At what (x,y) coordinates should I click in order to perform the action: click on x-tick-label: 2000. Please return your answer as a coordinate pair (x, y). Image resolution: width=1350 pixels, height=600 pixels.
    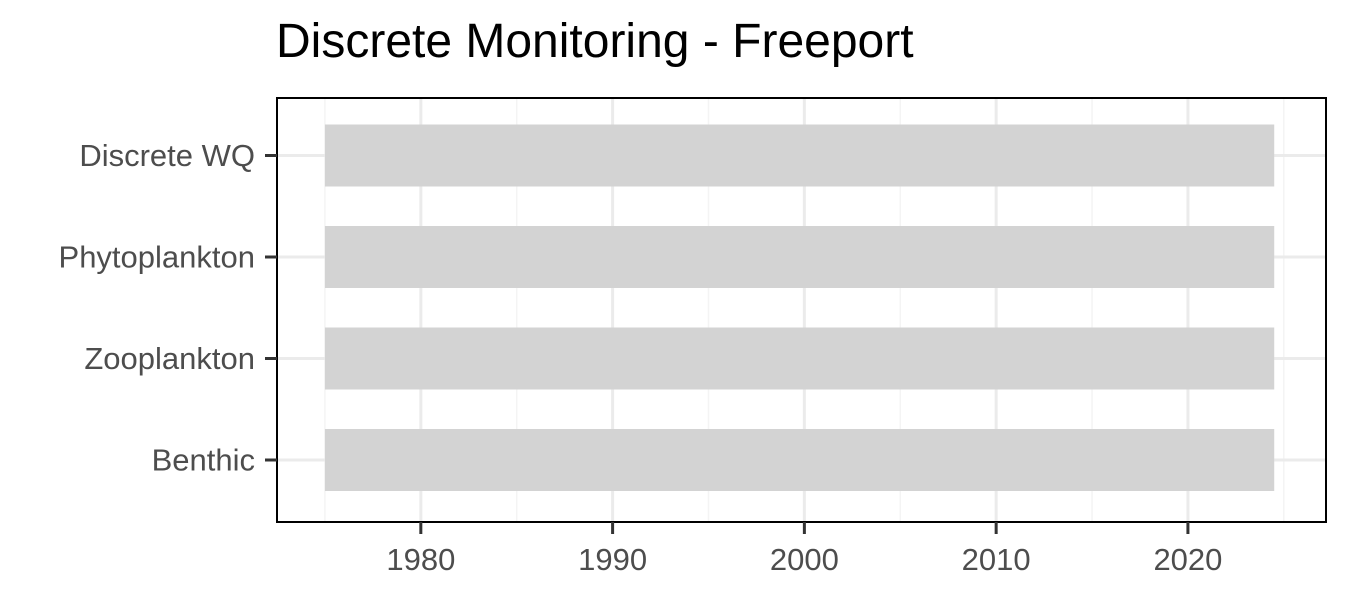
    Looking at the image, I should click on (804, 559).